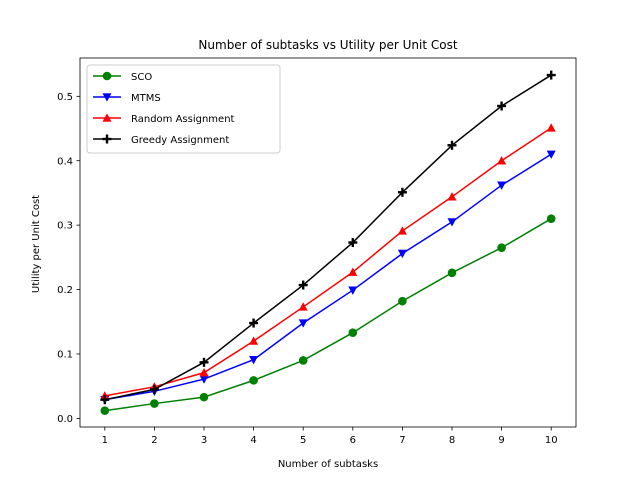 The image size is (640, 480). Describe the element at coordinates (65, 97) in the screenshot. I see `y-tick-label: 0.5` at that location.